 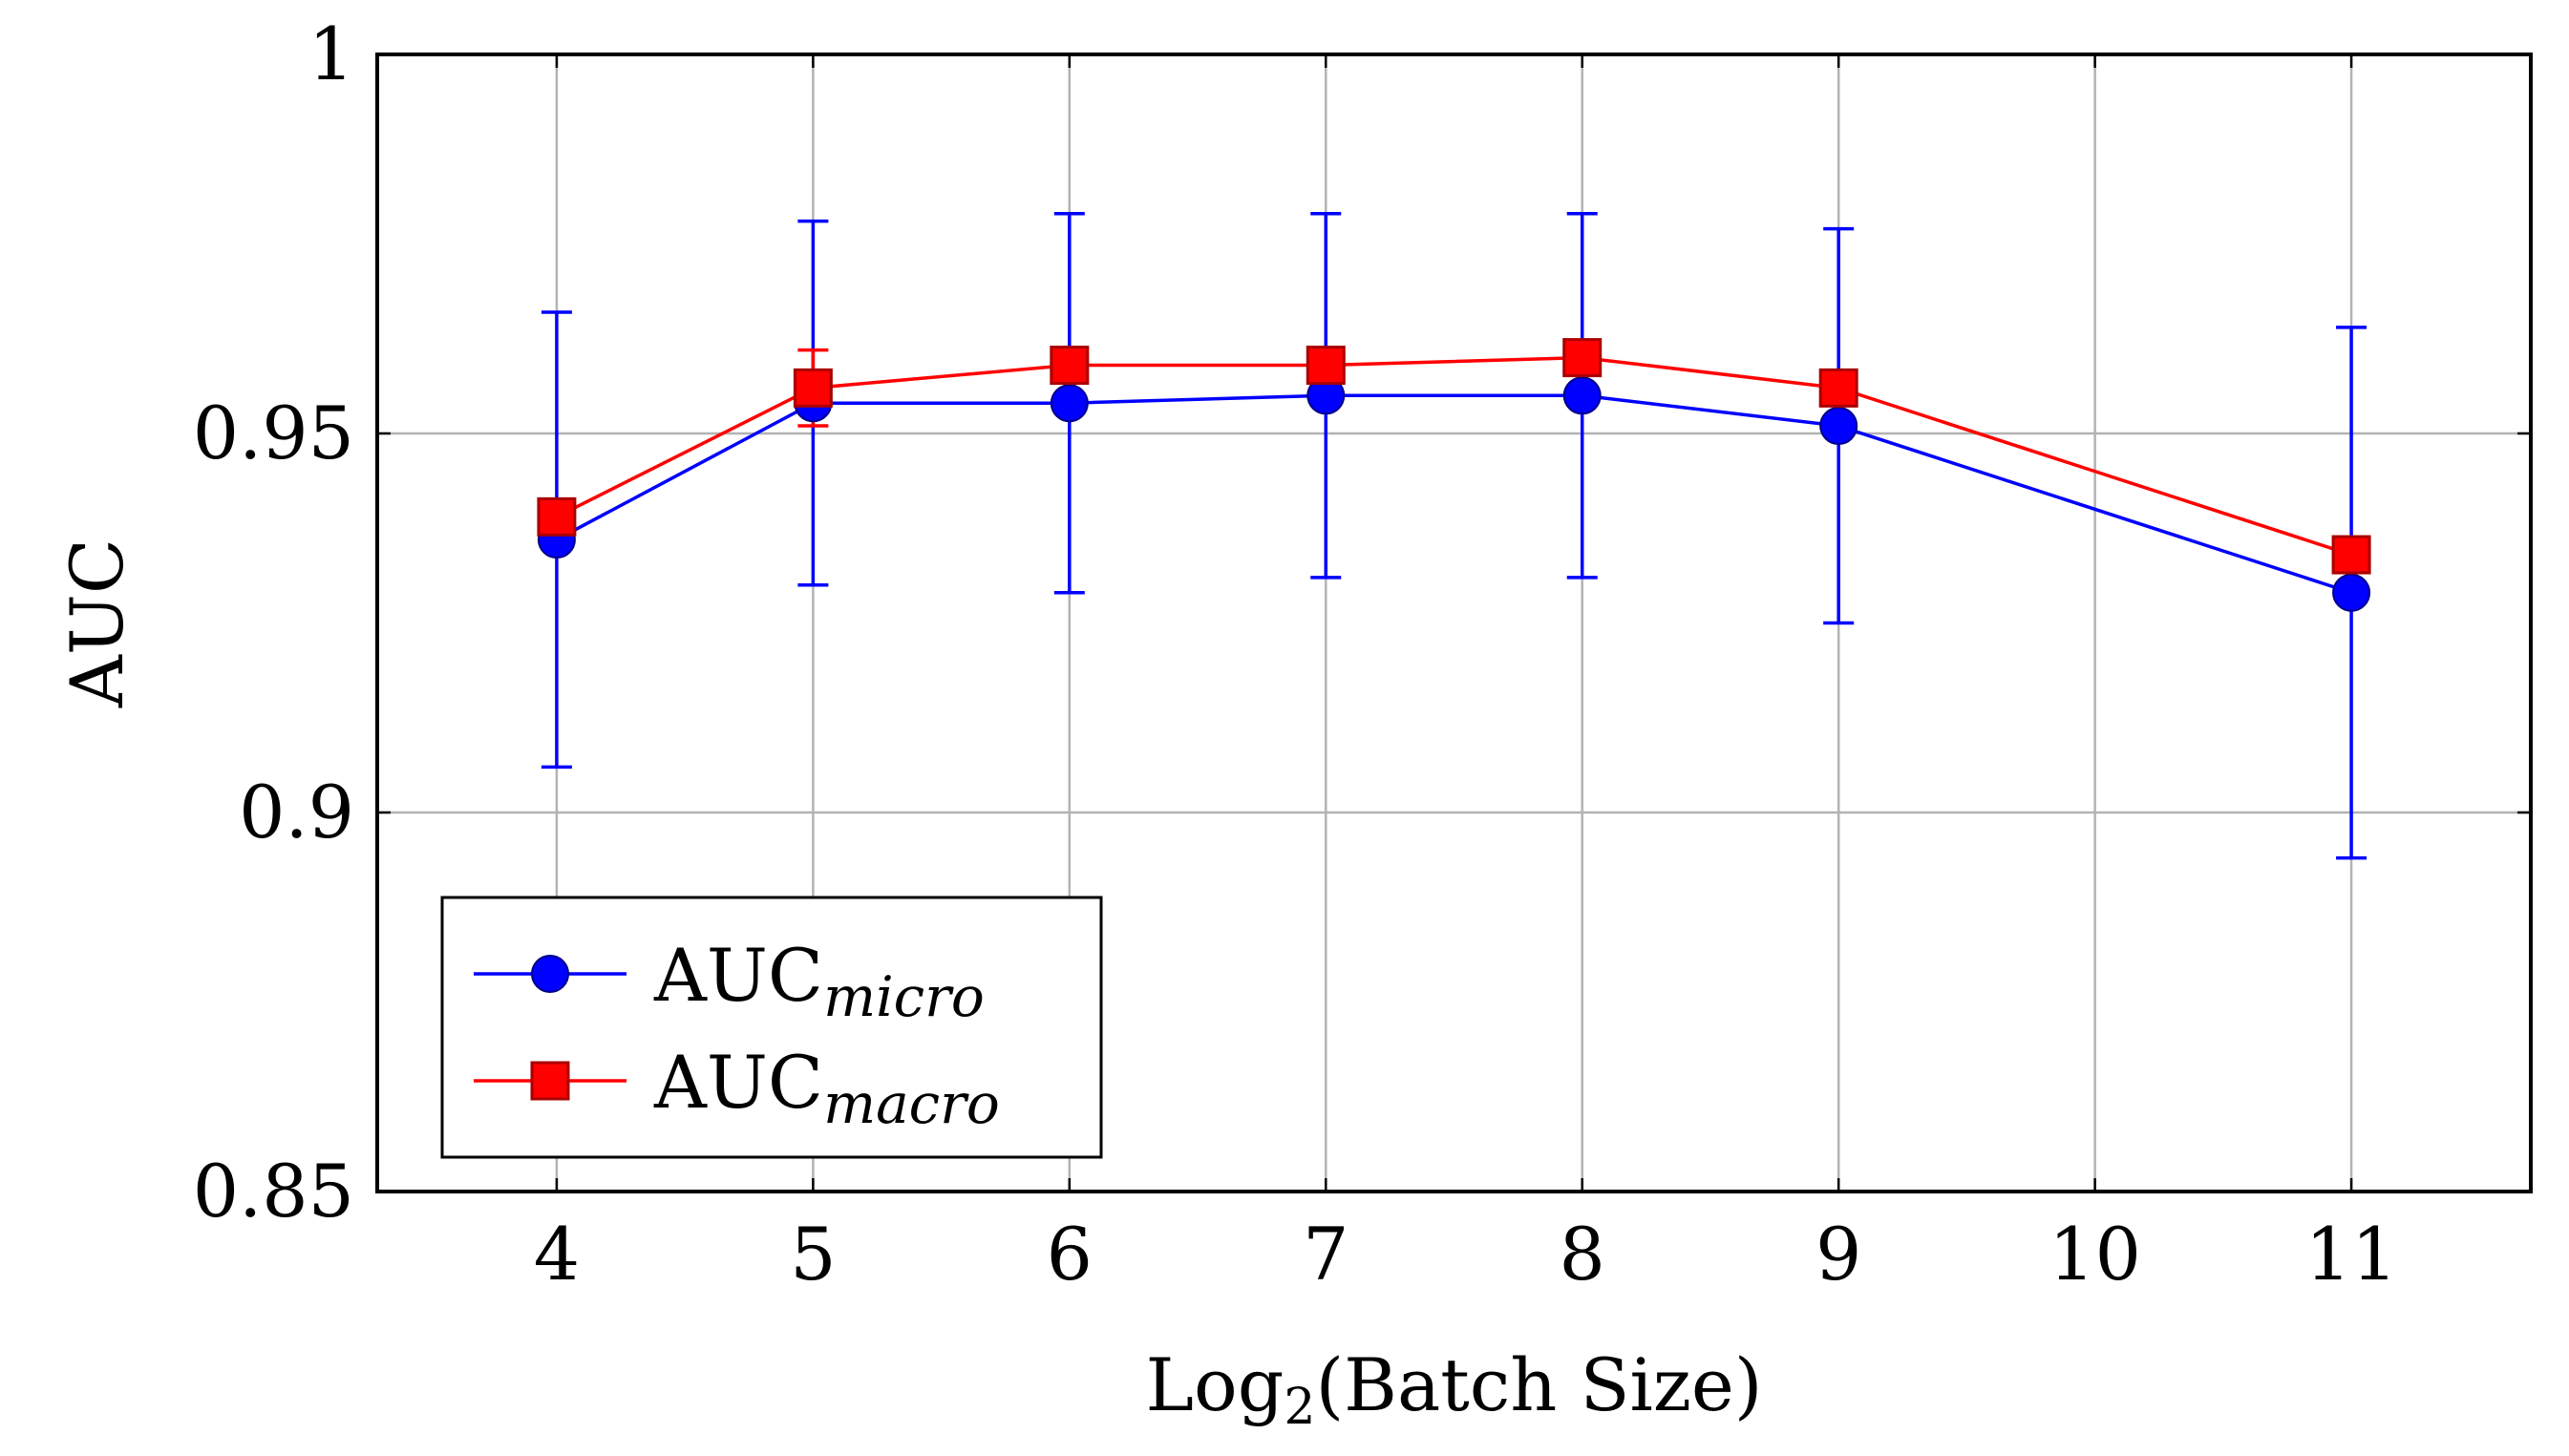 What do you see at coordinates (911, 1103) in the screenshot?
I see `legend-label-subscript: macro` at bounding box center [911, 1103].